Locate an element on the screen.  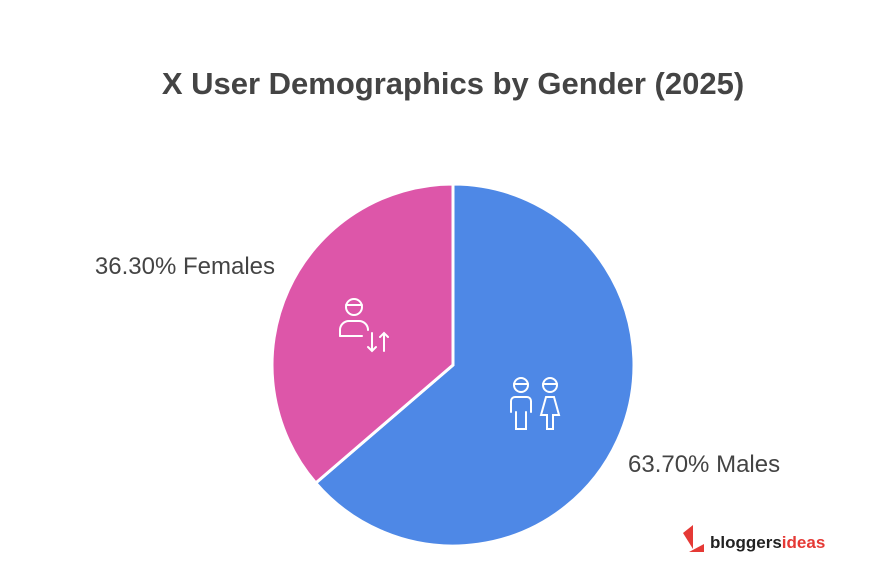
value-label: 63.70% is located at coordinates (668, 464).